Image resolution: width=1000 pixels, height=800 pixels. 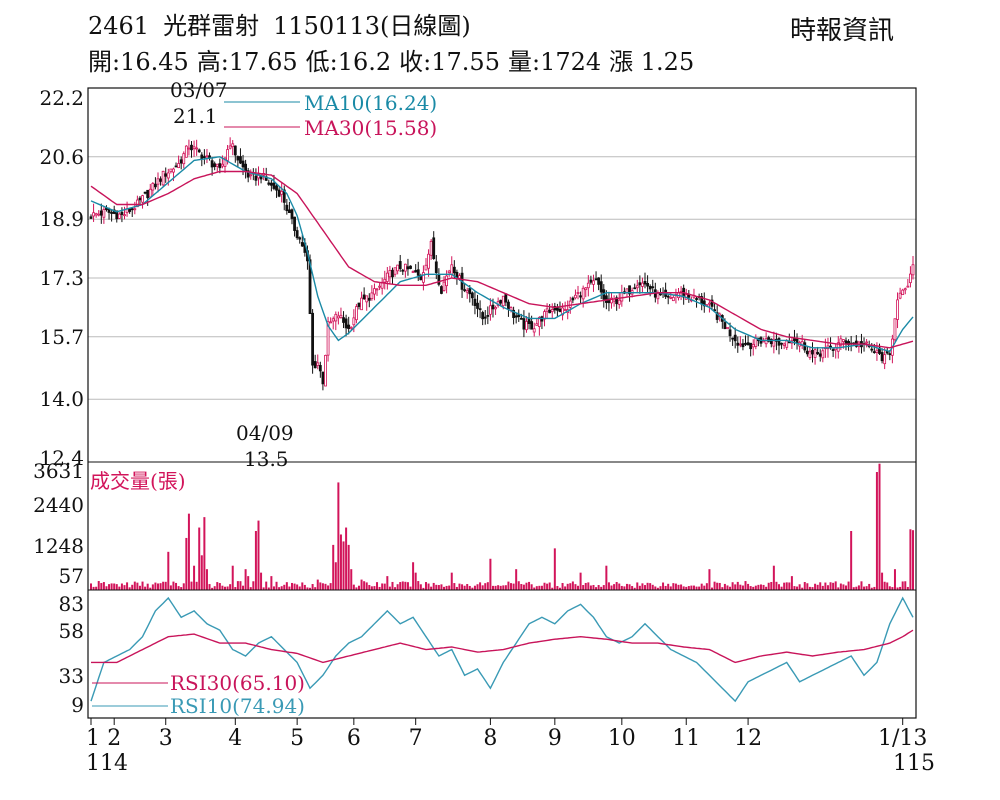 What do you see at coordinates (71, 676) in the screenshot?
I see `rsi-tick-label: 33` at bounding box center [71, 676].